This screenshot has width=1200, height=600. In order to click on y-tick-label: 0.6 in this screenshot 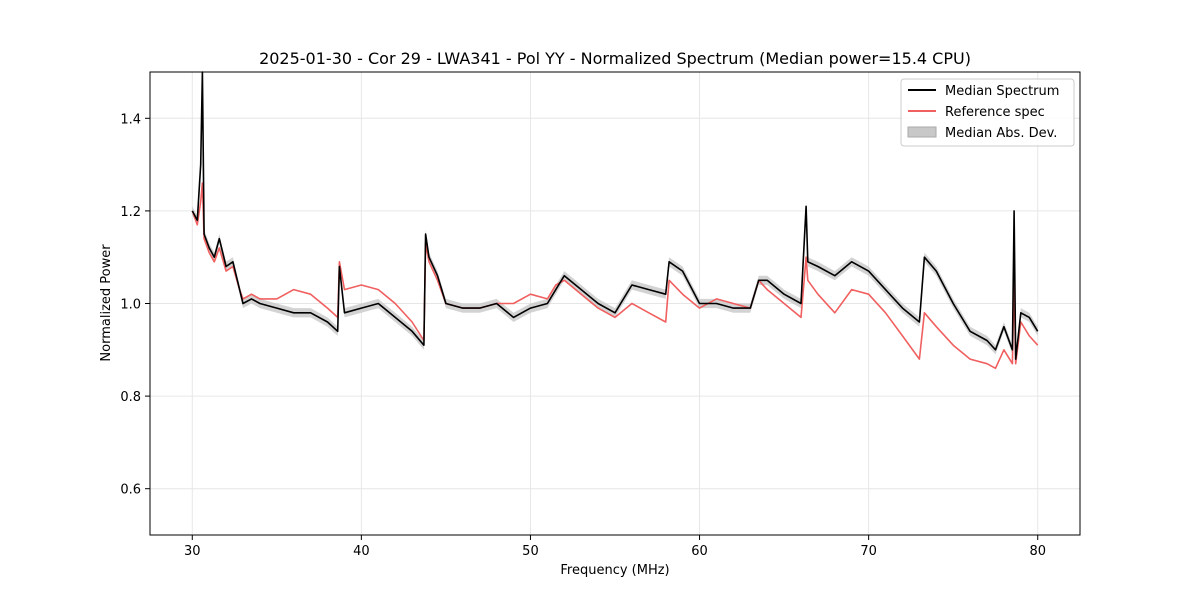, I will do `click(130, 490)`.